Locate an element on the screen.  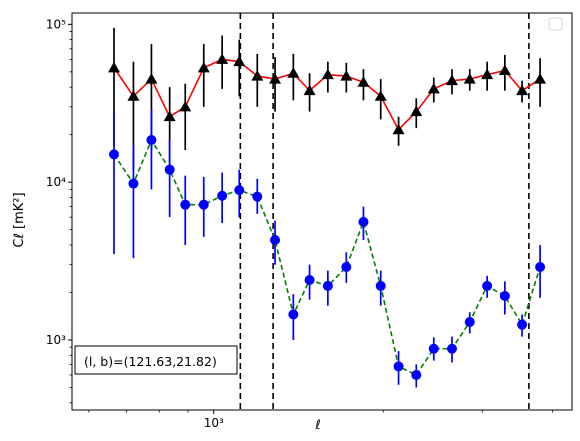
x-tick-label: 10³ is located at coordinates (214, 423).